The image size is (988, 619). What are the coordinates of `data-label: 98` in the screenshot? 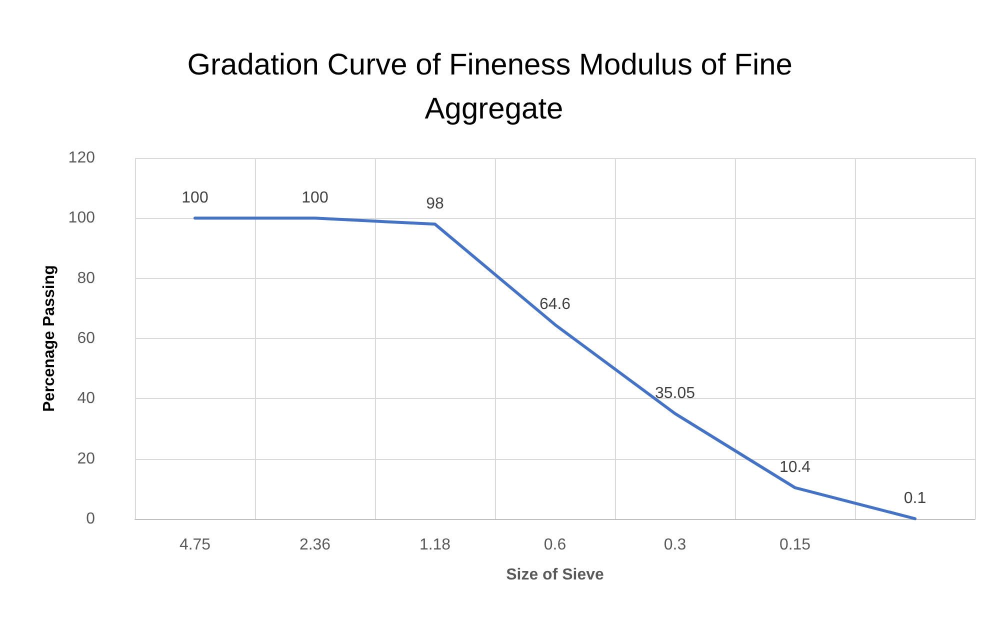 It's located at (435, 204).